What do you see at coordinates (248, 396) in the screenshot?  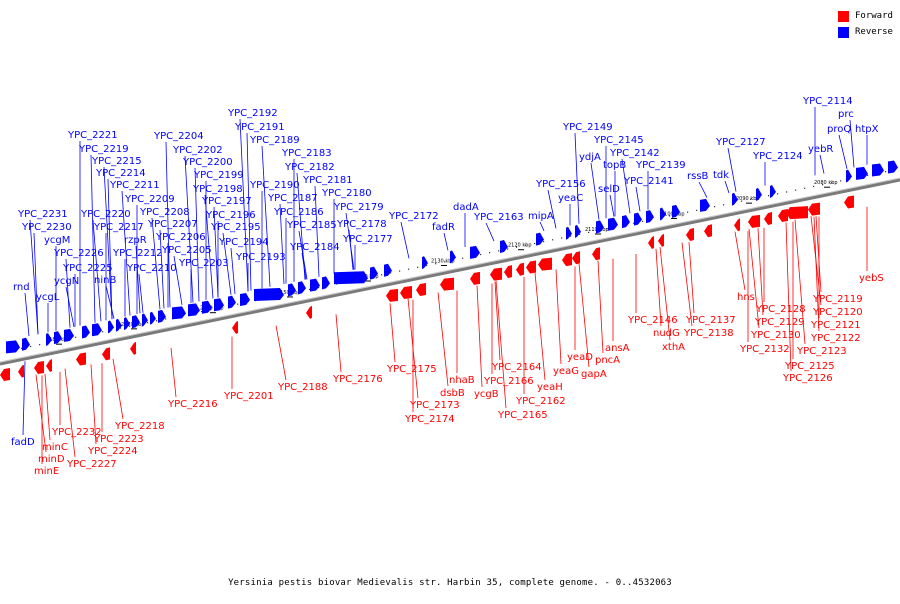 I see `forward-gene-label: YPC_2201` at bounding box center [248, 396].